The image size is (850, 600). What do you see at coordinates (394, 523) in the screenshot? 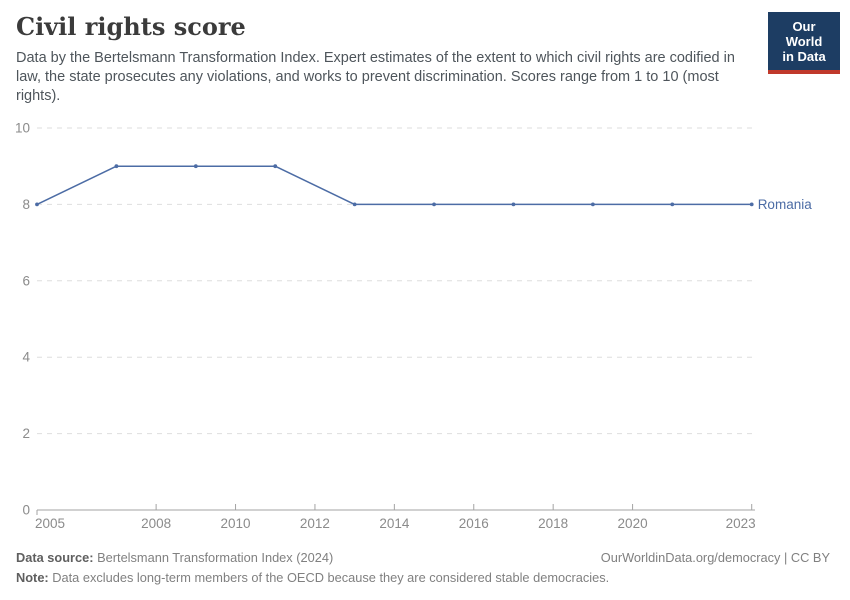
I see `x-tick-label: 2014` at bounding box center [394, 523].